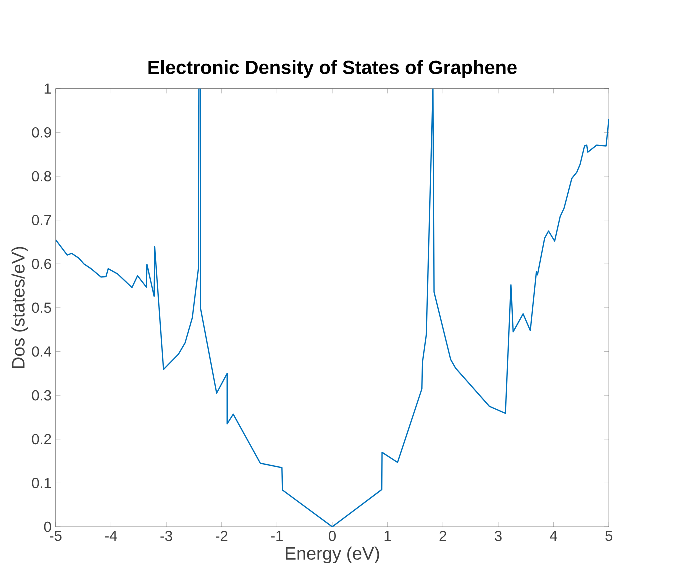 The height and width of the screenshot is (570, 674). What do you see at coordinates (332, 536) in the screenshot?
I see `x-tick-label: 0` at bounding box center [332, 536].